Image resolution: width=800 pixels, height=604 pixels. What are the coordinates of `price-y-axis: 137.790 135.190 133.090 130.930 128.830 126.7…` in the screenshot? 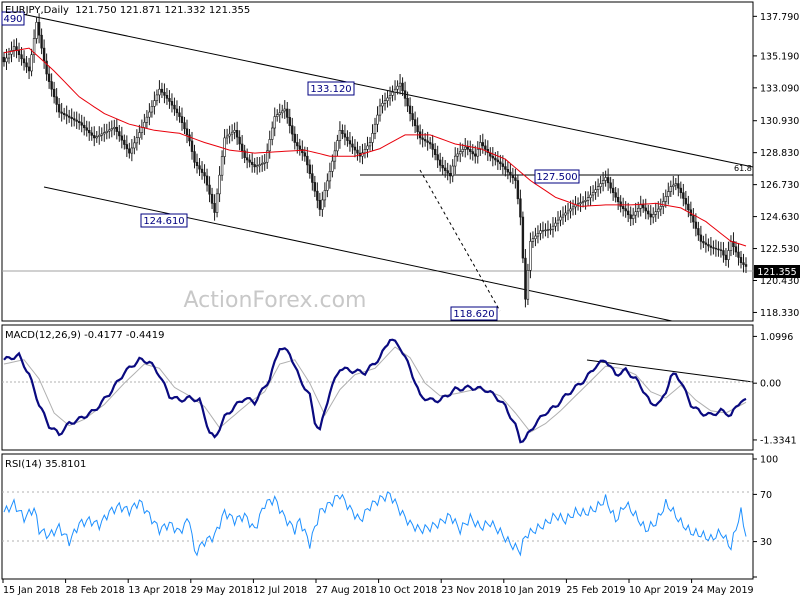 It's located at (776, 165).